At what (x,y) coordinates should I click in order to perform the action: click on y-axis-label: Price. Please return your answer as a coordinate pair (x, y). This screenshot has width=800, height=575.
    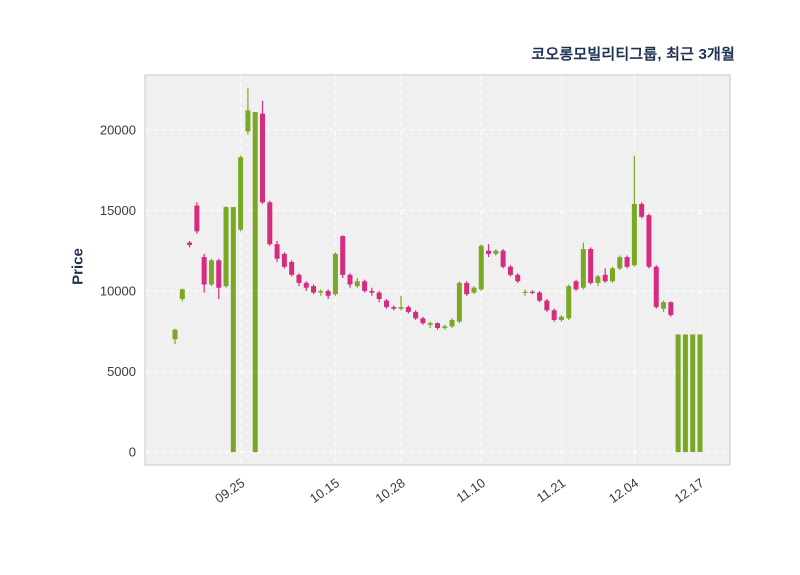
    Looking at the image, I should click on (78, 266).